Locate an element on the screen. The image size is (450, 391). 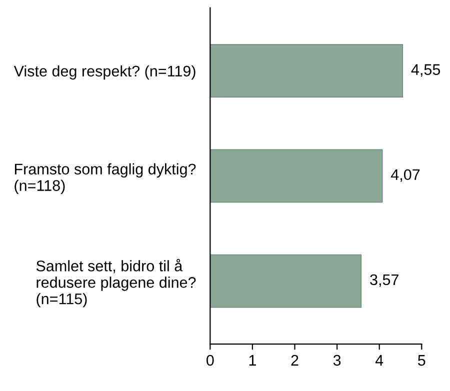
x-tick-label: 1 is located at coordinates (252, 360).